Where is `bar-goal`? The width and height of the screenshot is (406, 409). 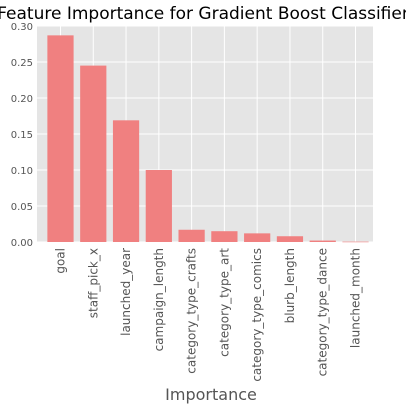
bar-goal is located at coordinates (60, 138).